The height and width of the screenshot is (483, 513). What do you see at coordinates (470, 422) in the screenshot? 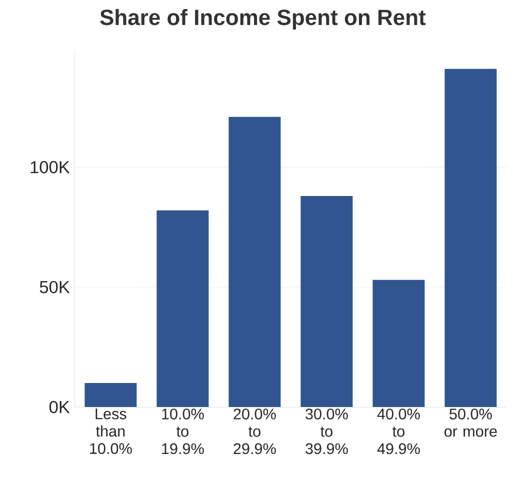
I see `x-tick-label: 50.0% or more` at bounding box center [470, 422].